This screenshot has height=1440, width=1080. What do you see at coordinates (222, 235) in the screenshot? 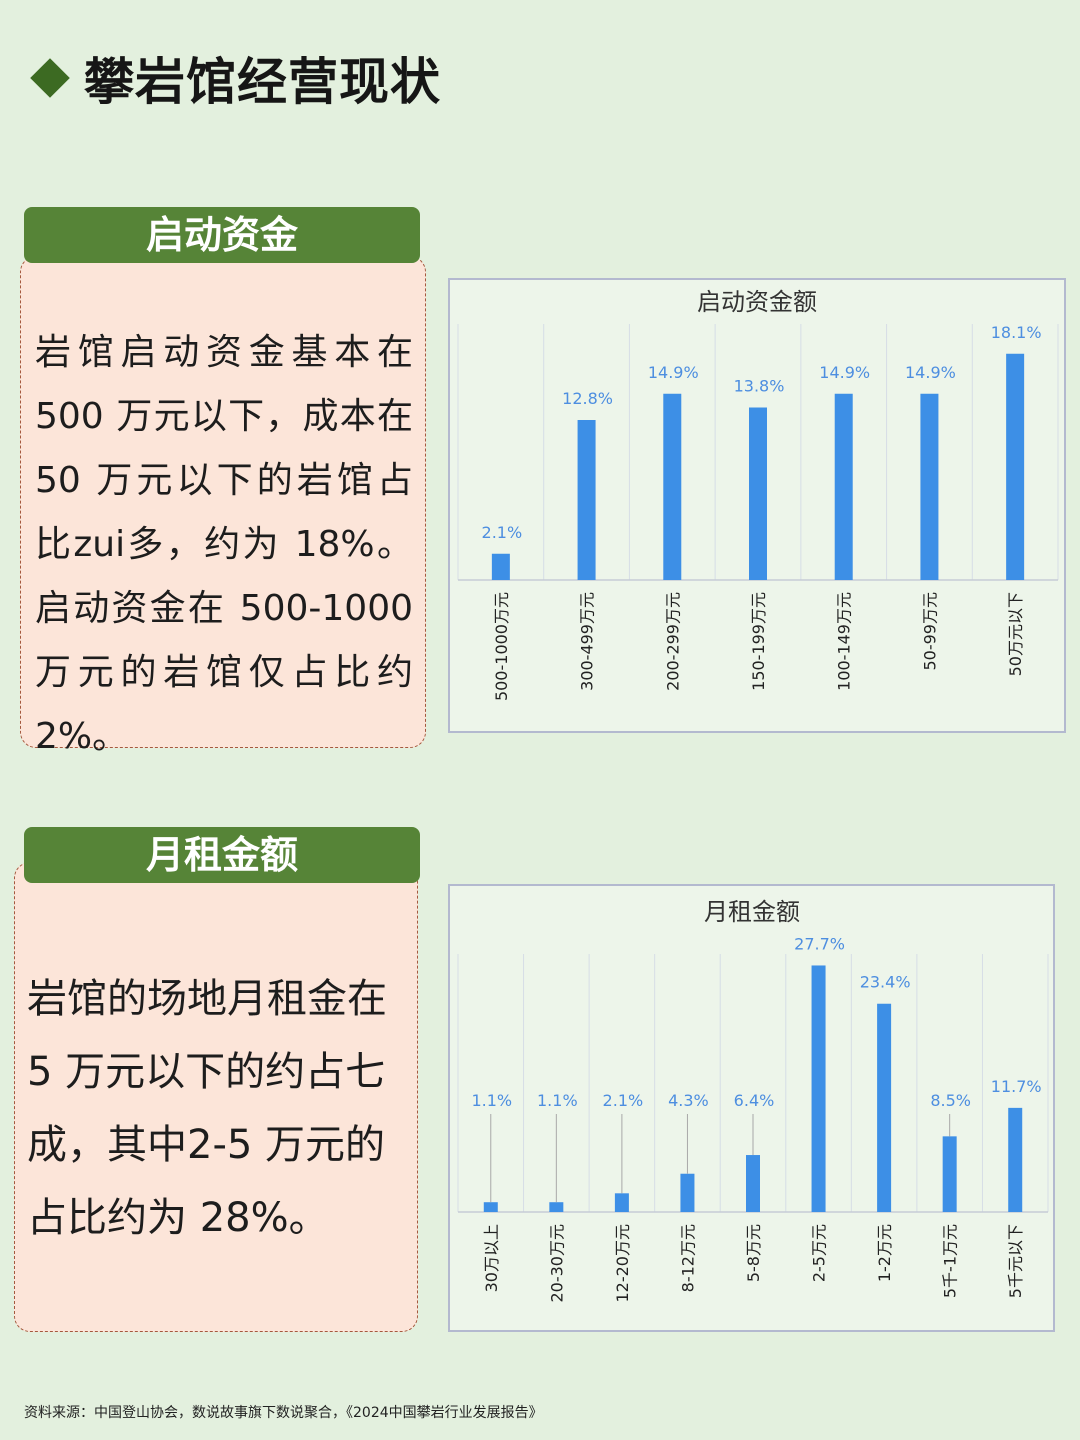
I see `section-tab-startup-capital: 启动资金` at bounding box center [222, 235].